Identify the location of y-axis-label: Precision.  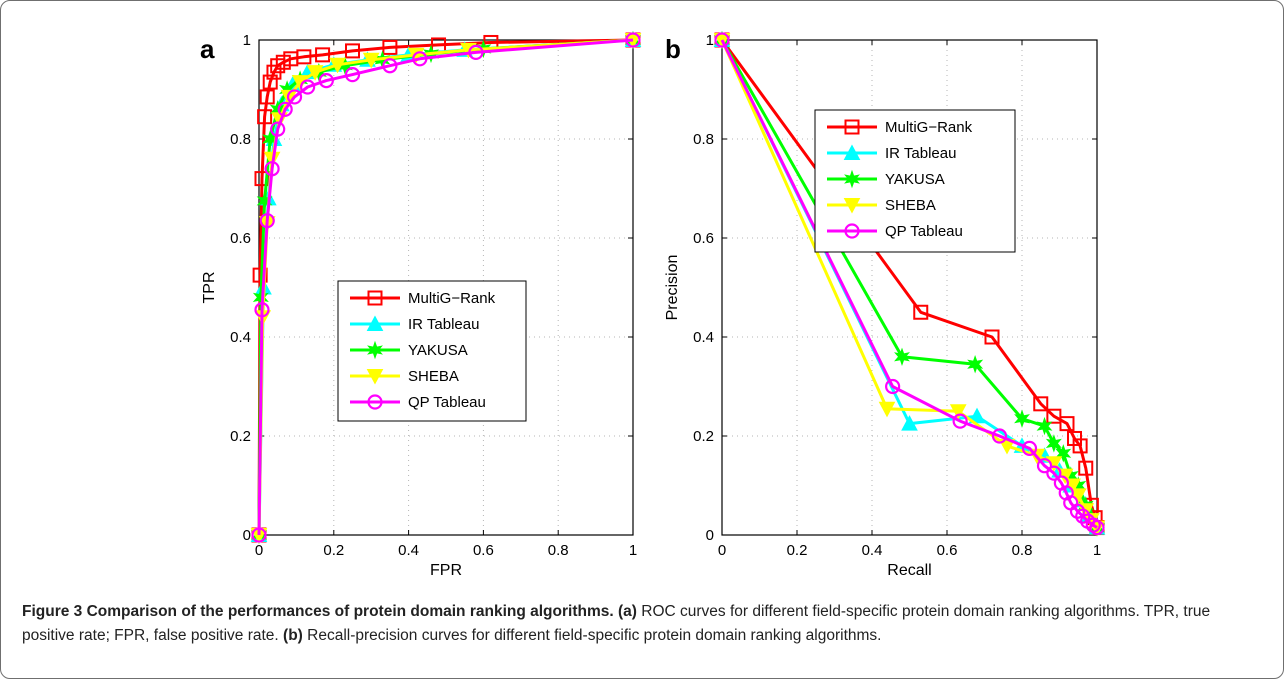
(672, 288).